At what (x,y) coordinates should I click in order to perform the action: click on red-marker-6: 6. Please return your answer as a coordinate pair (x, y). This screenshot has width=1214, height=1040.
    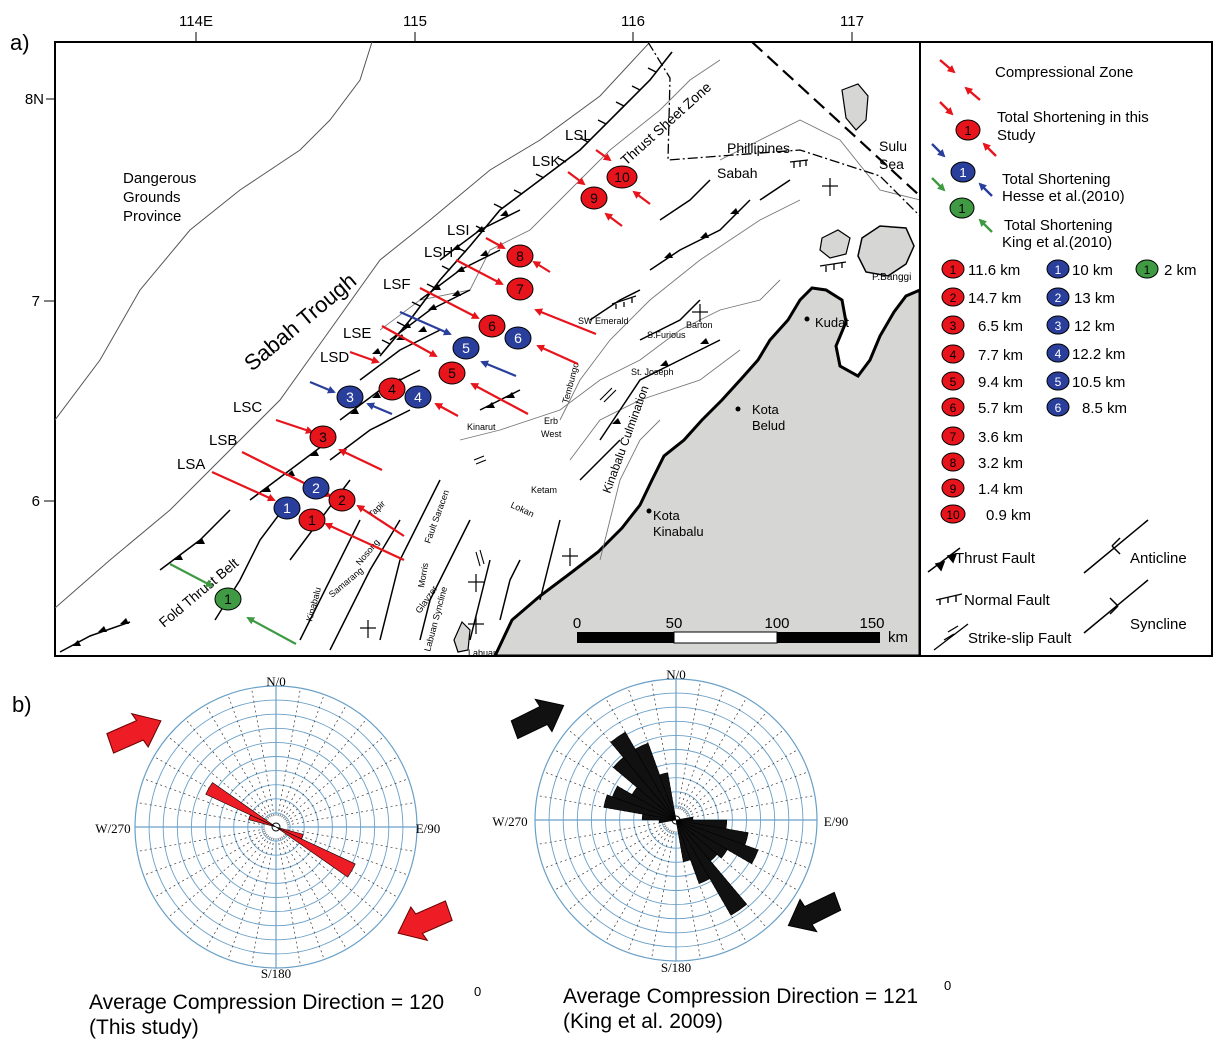
    Looking at the image, I should click on (492, 326).